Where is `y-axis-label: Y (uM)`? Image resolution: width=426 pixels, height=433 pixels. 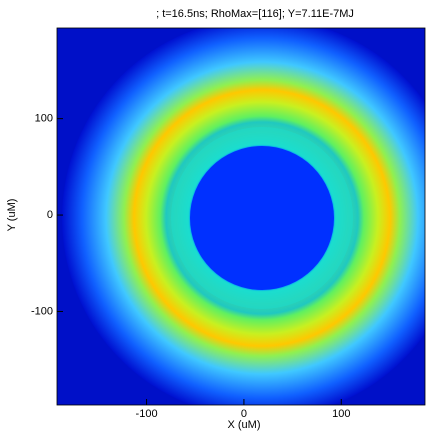
y-axis-label: Y (uM) is located at coordinates (12, 215).